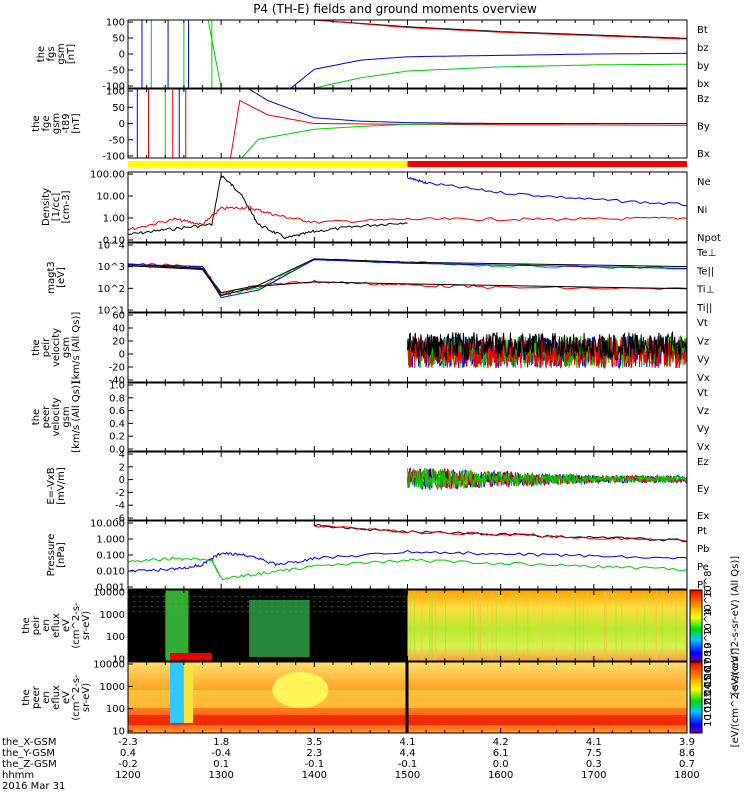 This screenshot has height=800, width=750. I want to click on legend-entry: Ni, so click(702, 210).